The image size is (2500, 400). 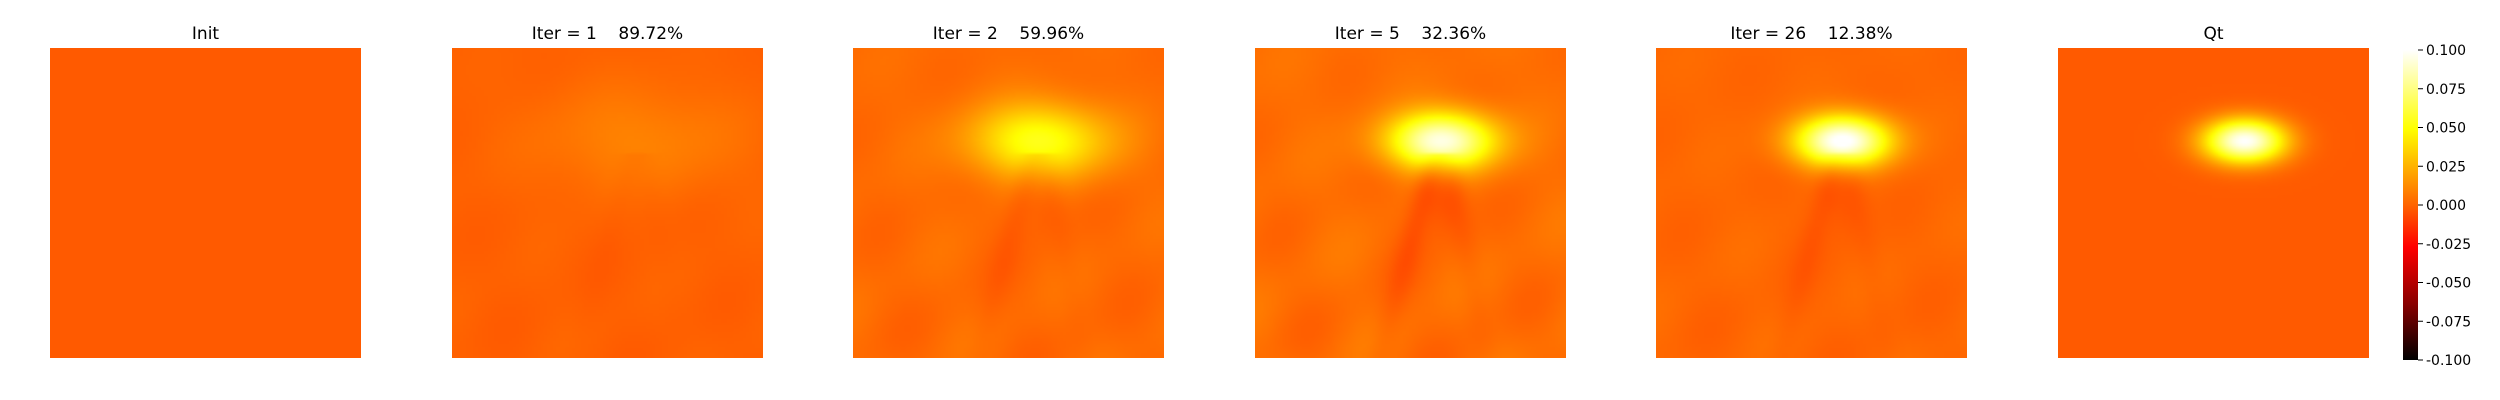 What do you see at coordinates (2448, 322) in the screenshot?
I see `colorbar-tick-label: -0.075` at bounding box center [2448, 322].